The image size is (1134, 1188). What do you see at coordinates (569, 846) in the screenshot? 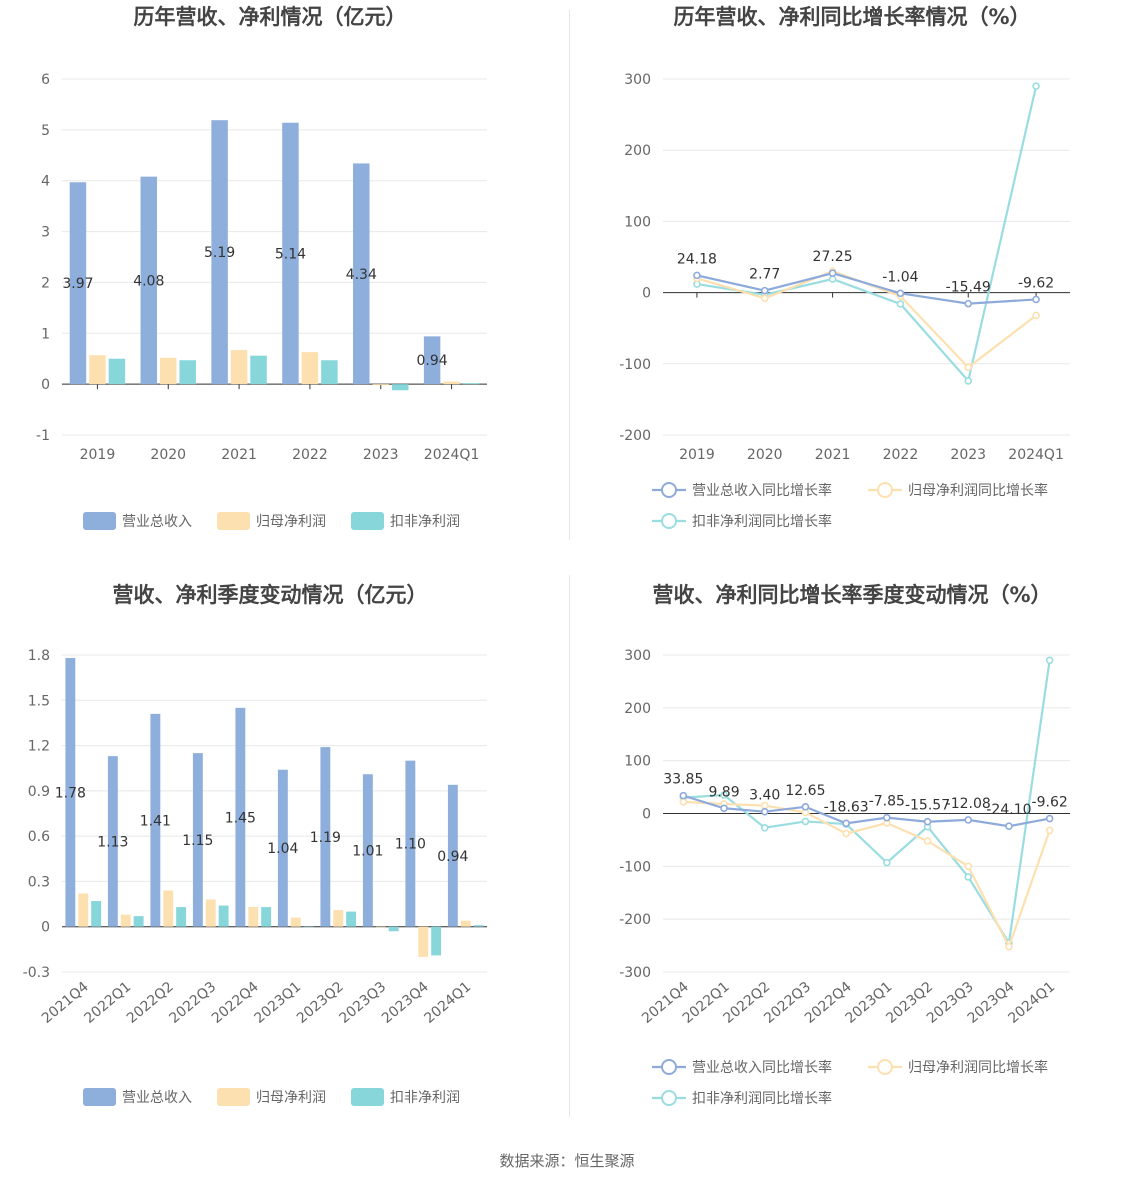
I see `divider-bottom` at bounding box center [569, 846].